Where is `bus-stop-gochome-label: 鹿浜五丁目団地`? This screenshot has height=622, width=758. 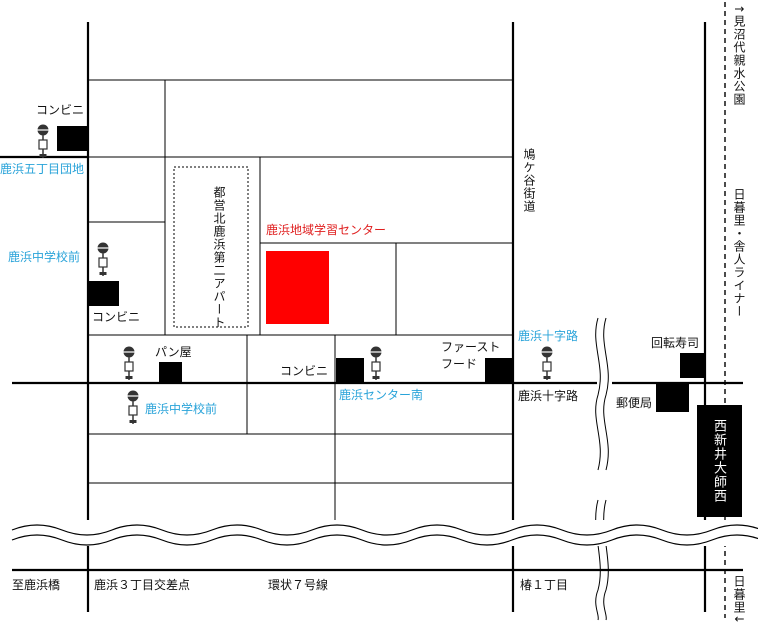
bus-stop-gochome-label: 鹿浜五丁目団地 is located at coordinates (42, 169).